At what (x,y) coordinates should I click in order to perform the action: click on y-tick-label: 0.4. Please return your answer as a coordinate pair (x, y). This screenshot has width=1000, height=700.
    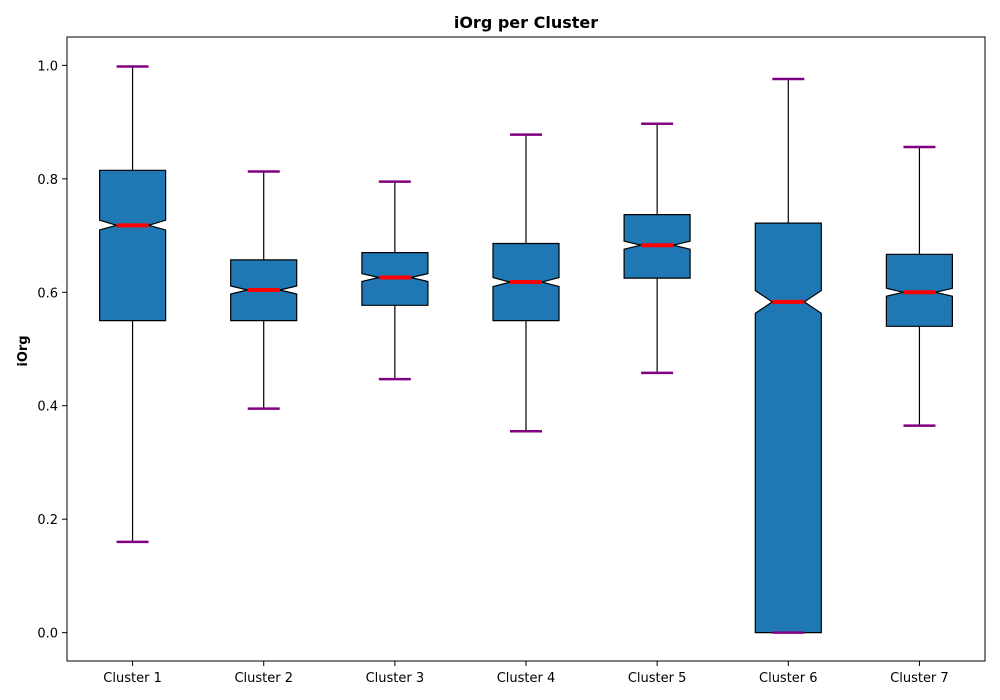
    Looking at the image, I should click on (47, 407).